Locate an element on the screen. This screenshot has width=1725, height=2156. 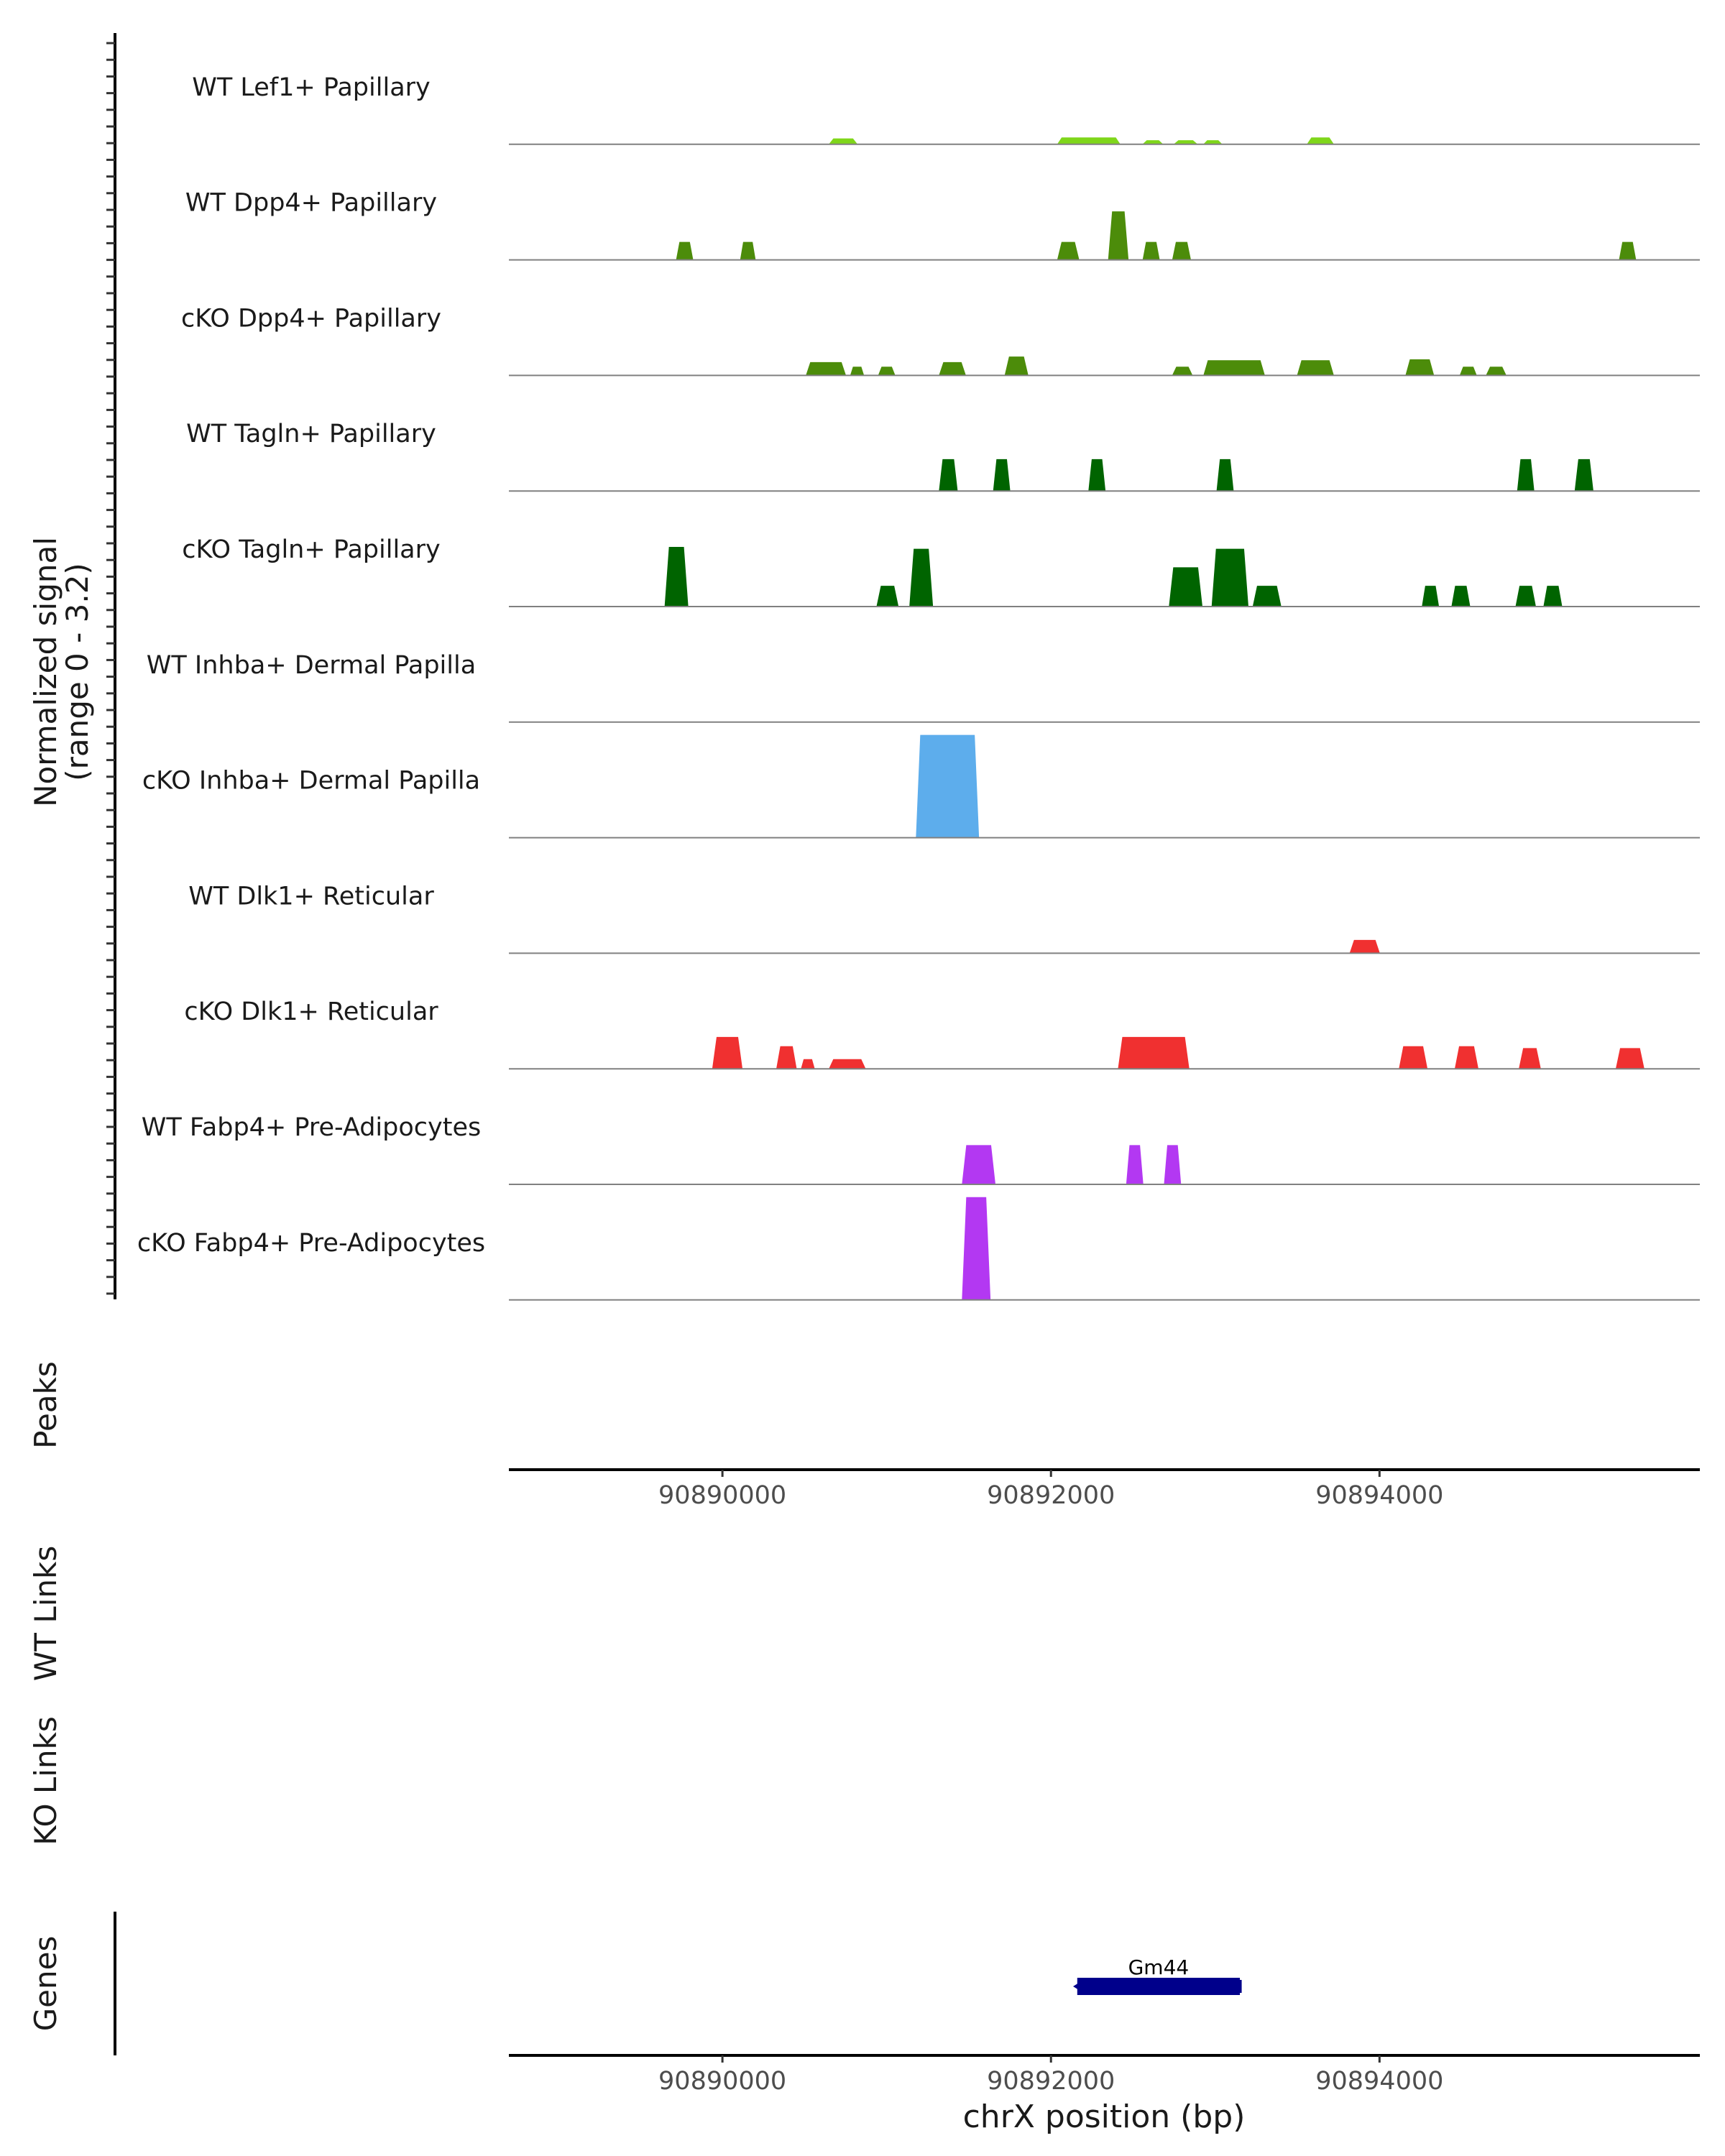
track-4: cKO Tagln+ Papillary is located at coordinates (941, 571).